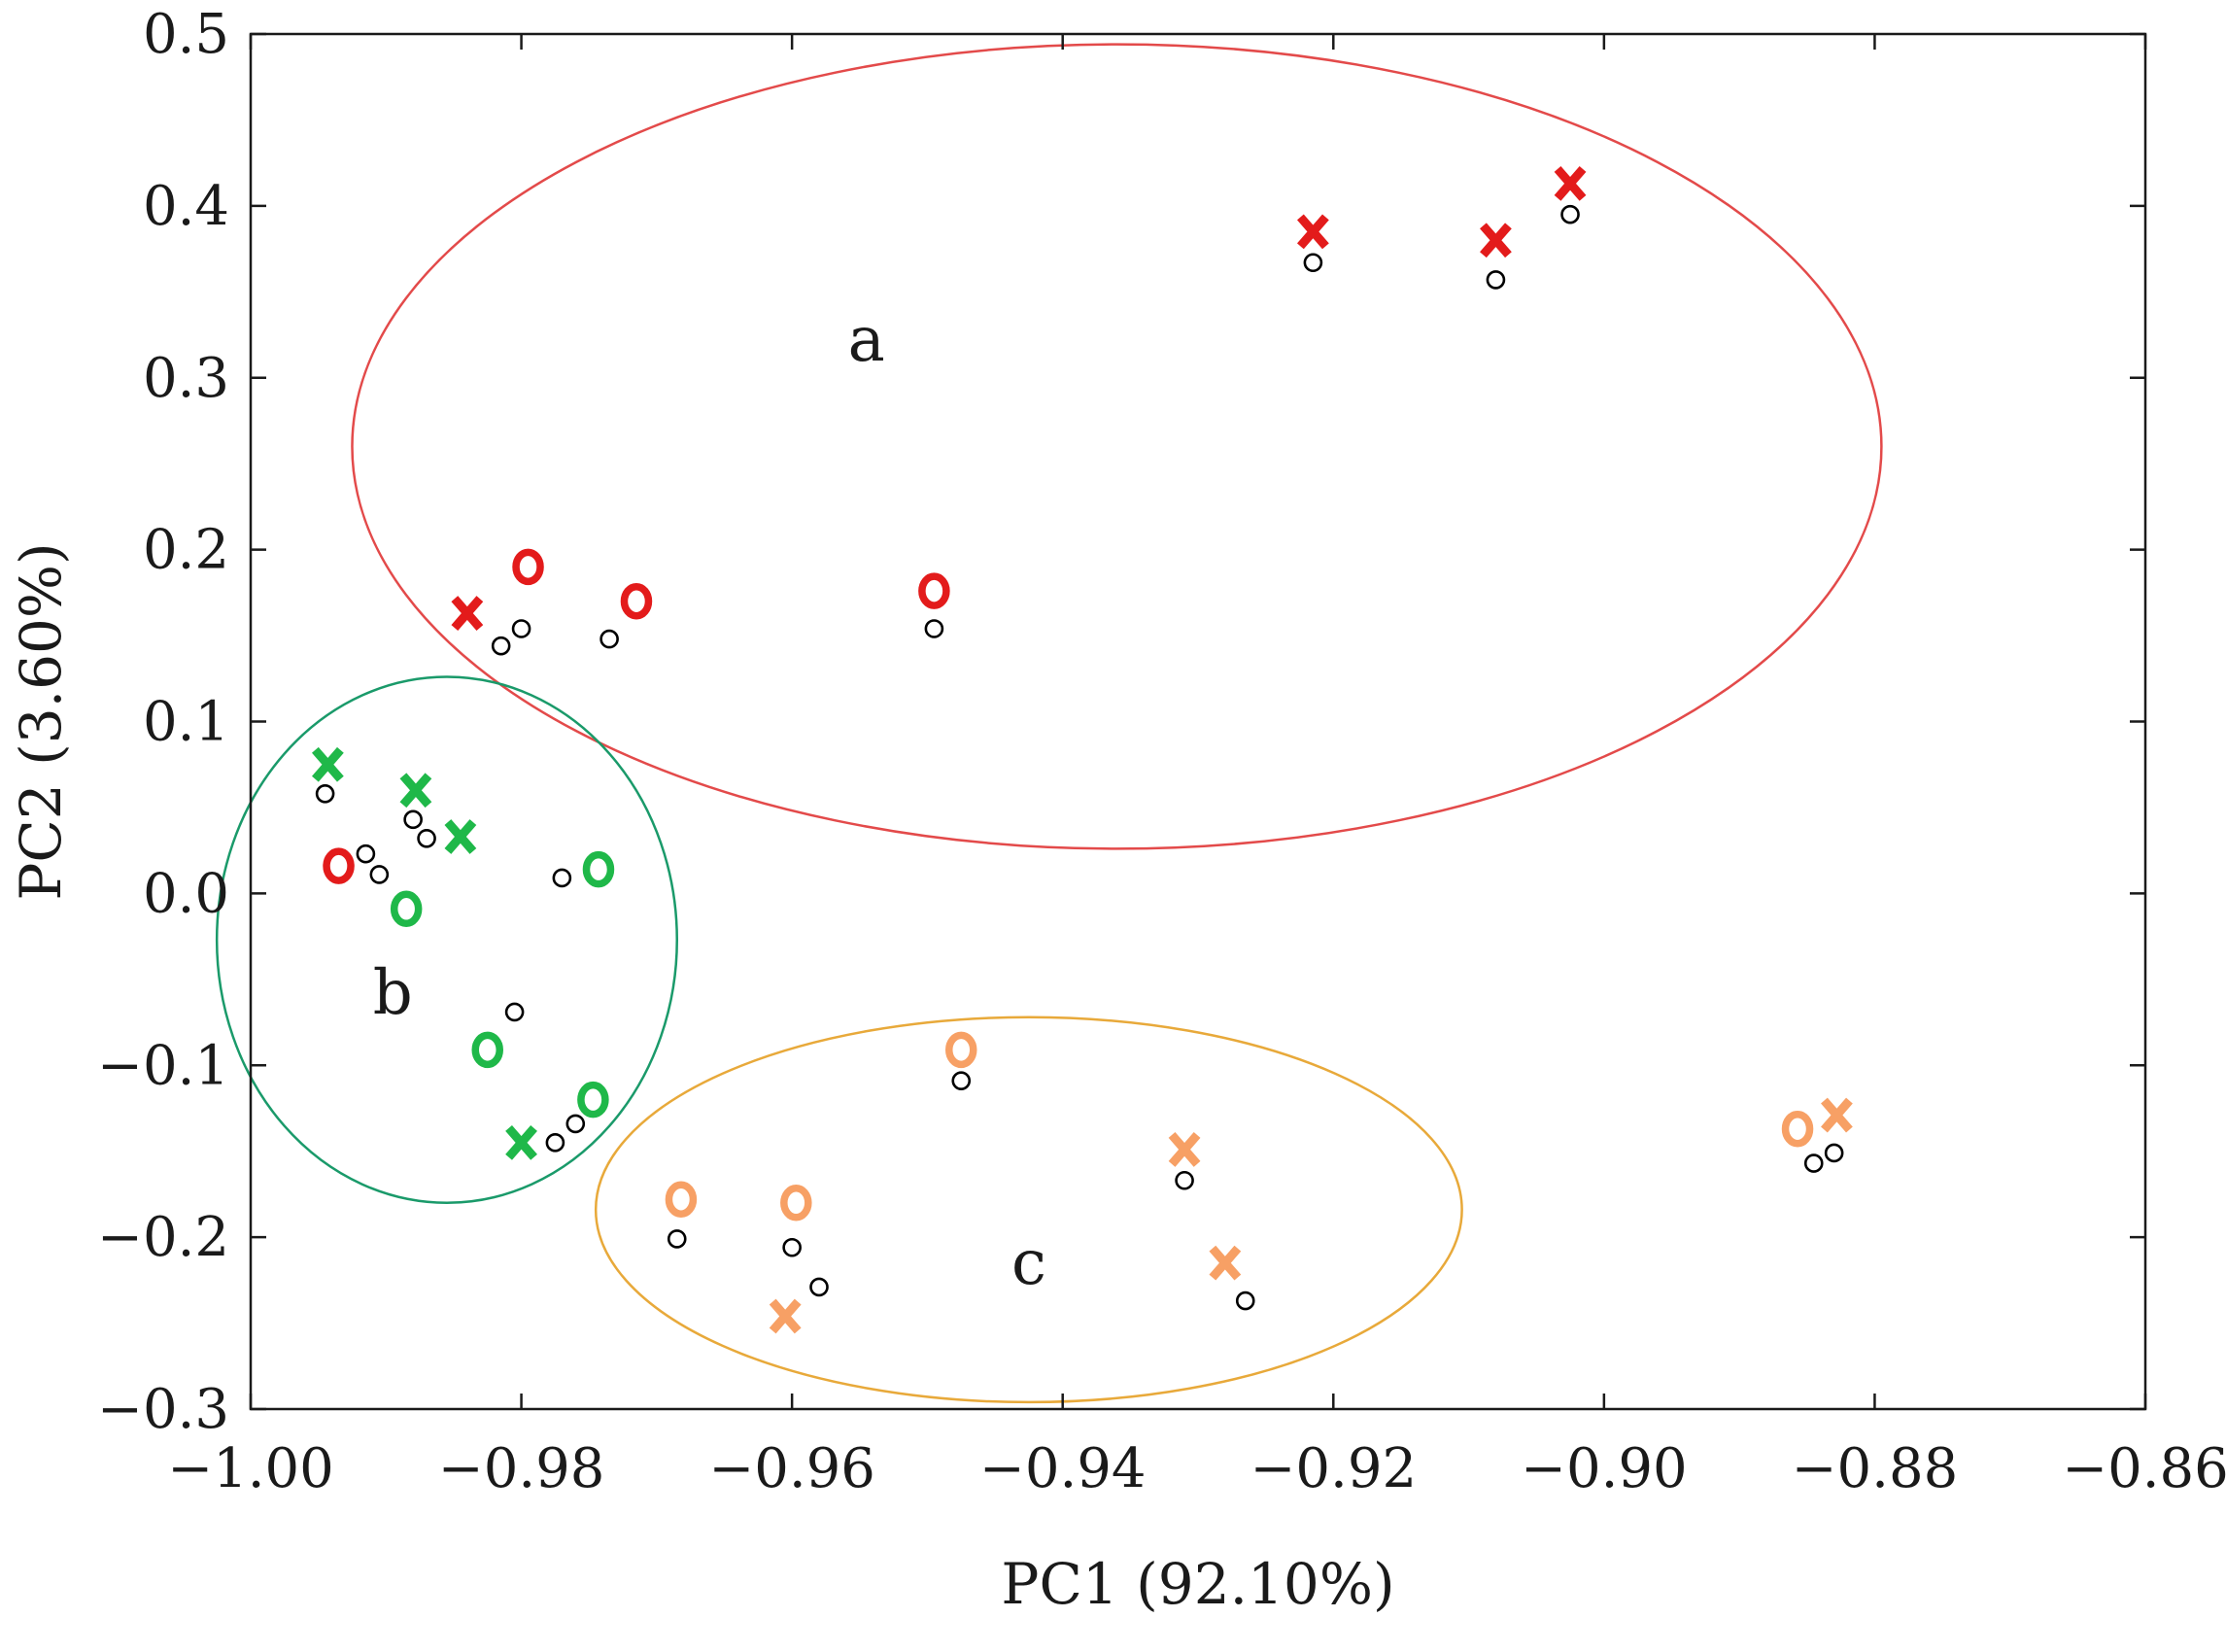 The width and height of the screenshot is (2226, 1652). Describe the element at coordinates (1063, 1468) in the screenshot. I see `x-tick-label: −0.94` at that location.